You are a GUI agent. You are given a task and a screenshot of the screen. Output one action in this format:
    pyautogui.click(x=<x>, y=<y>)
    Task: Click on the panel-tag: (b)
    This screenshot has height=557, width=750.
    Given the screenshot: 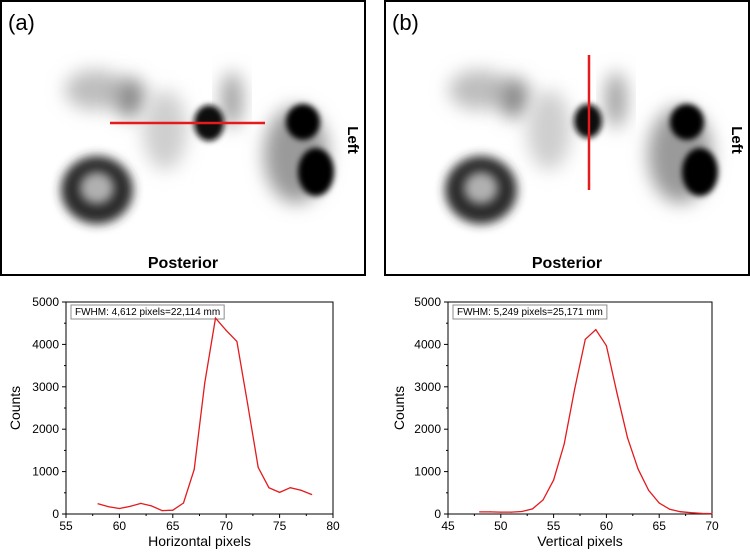 What is the action you would take?
    pyautogui.click(x=405, y=22)
    